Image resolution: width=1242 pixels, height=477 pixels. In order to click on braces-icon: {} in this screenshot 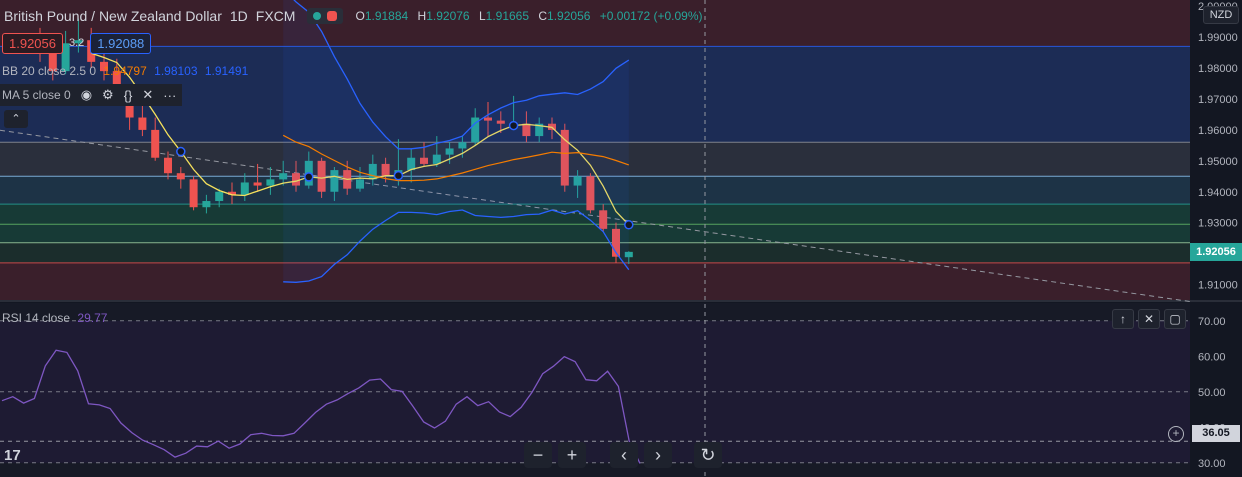, I will do `click(128, 95)`.